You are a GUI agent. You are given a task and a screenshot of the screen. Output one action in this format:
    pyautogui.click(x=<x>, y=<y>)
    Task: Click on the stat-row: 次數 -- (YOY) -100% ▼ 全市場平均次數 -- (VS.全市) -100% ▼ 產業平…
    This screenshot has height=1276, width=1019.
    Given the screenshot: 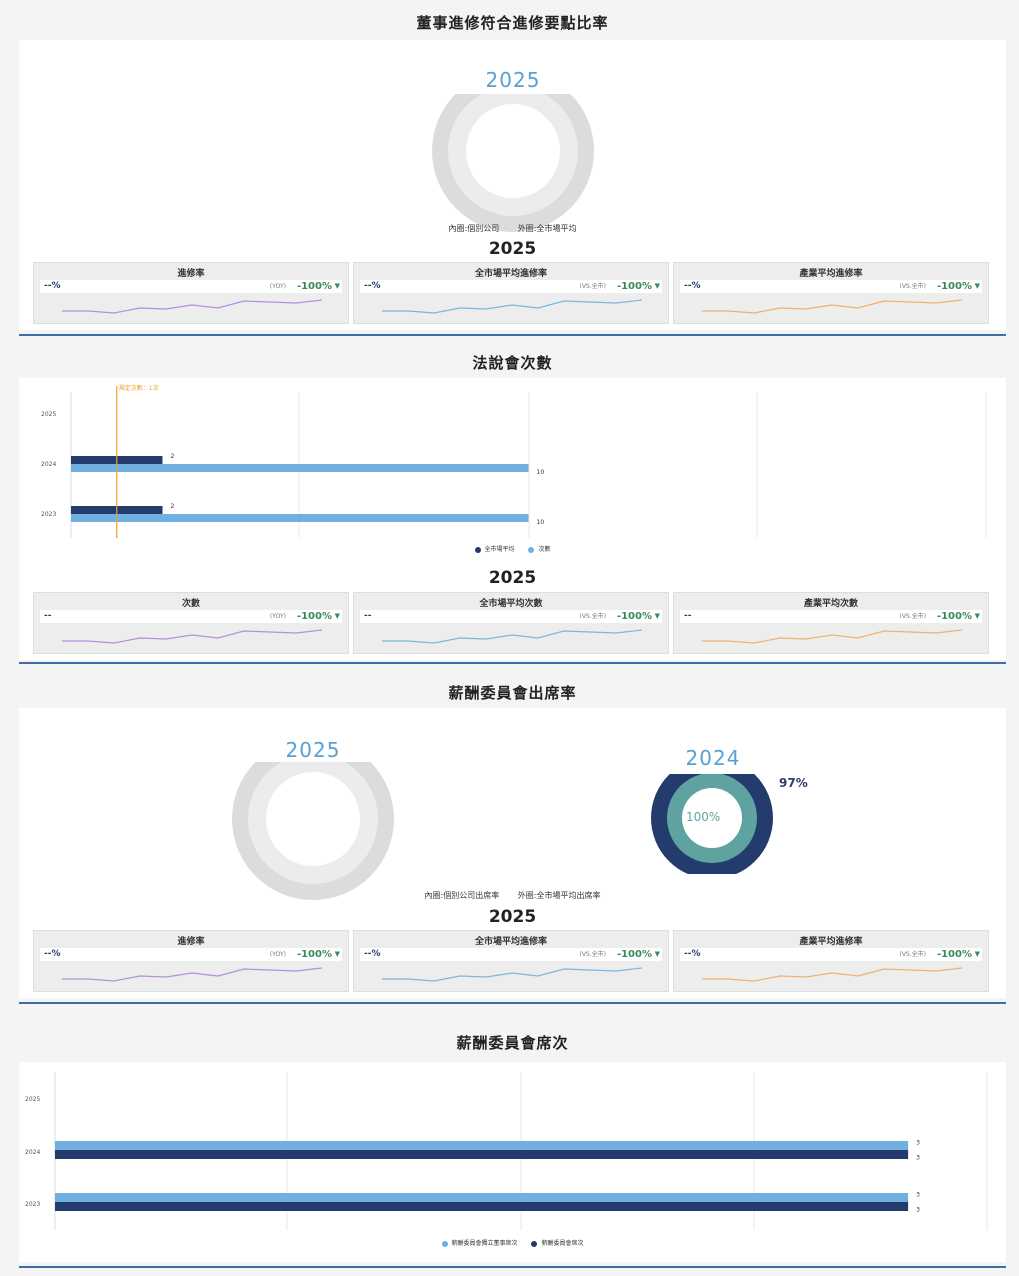 What is the action you would take?
    pyautogui.click(x=512, y=623)
    